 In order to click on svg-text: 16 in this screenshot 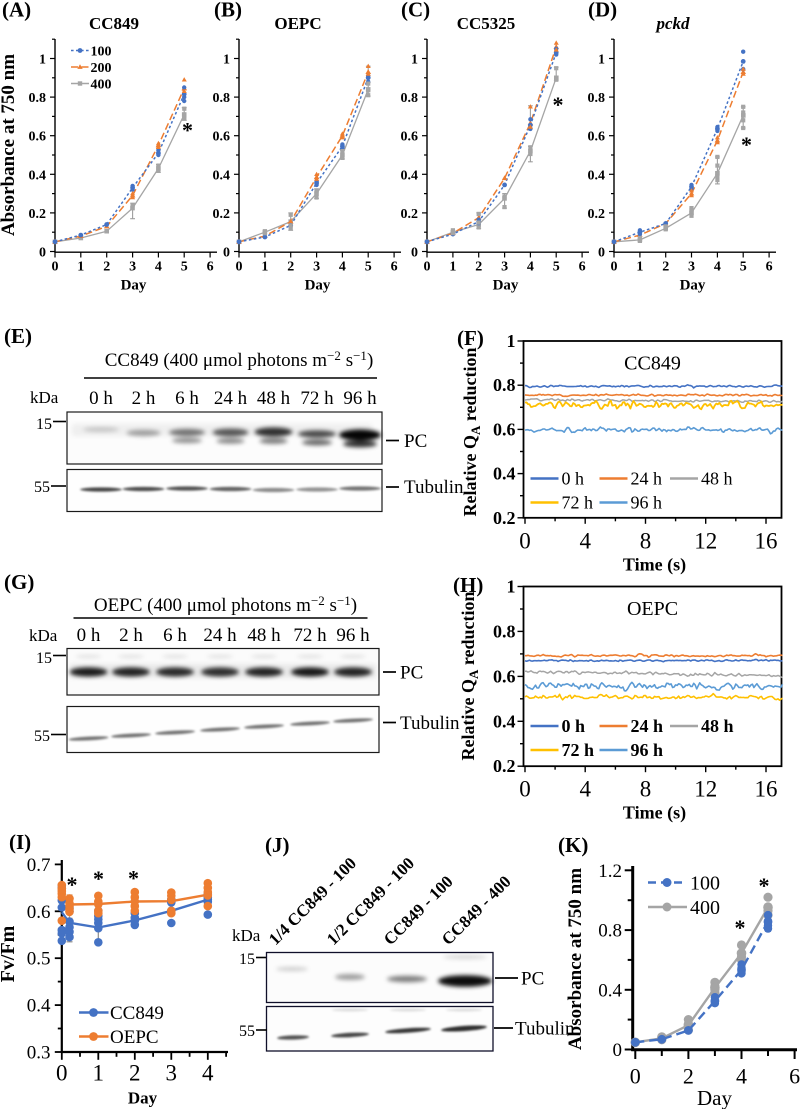, I will do `click(766, 540)`.